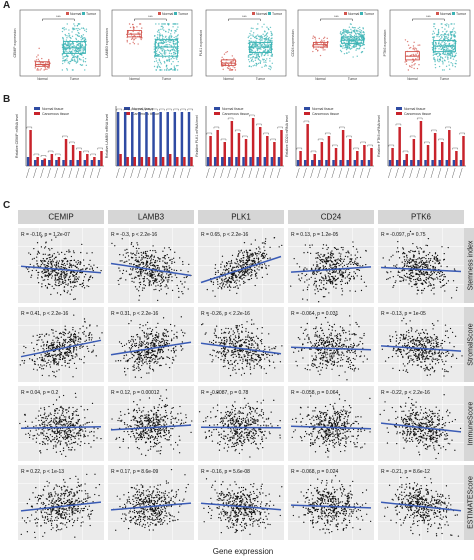 This screenshot has width=474, height=560. What do you see at coordinates (453, 13) in the screenshot?
I see `legend-swatch-tumor` at bounding box center [453, 13].